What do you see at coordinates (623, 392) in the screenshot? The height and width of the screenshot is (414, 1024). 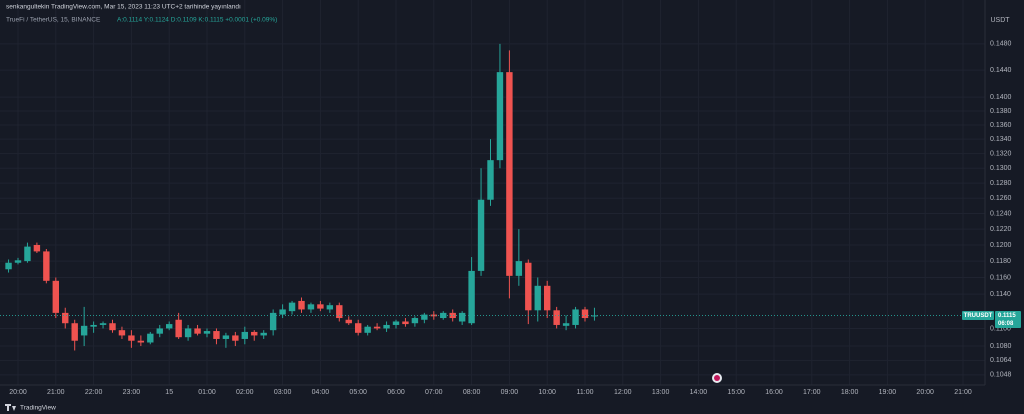 I see `x-tick-label: 12:00` at bounding box center [623, 392].